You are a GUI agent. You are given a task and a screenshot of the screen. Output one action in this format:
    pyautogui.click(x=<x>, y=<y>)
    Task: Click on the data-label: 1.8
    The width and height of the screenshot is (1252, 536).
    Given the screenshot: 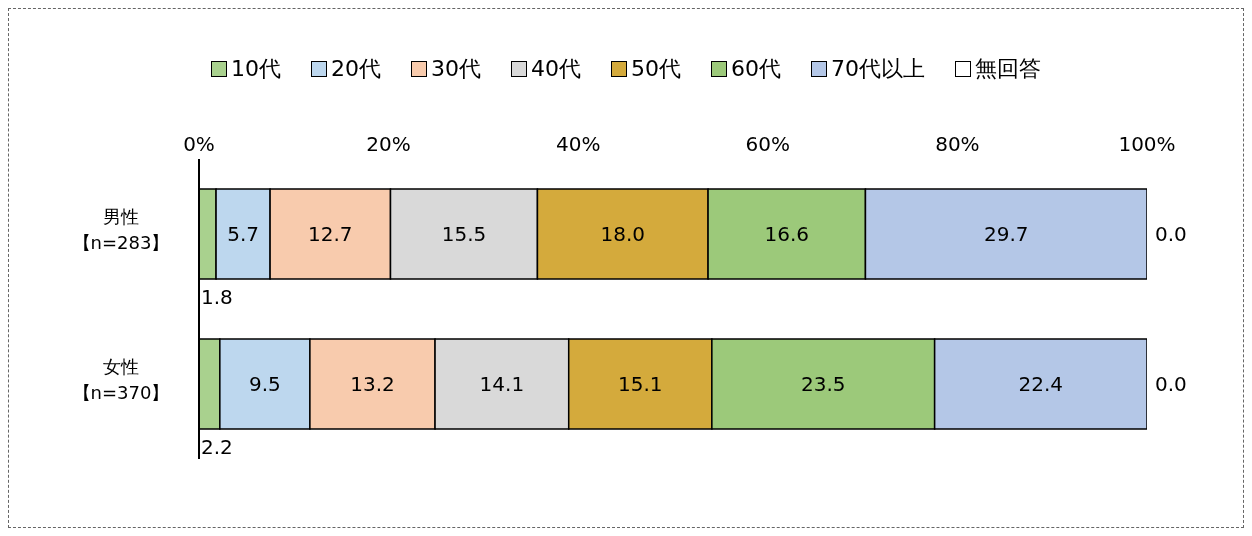 What is the action you would take?
    pyautogui.click(x=217, y=297)
    